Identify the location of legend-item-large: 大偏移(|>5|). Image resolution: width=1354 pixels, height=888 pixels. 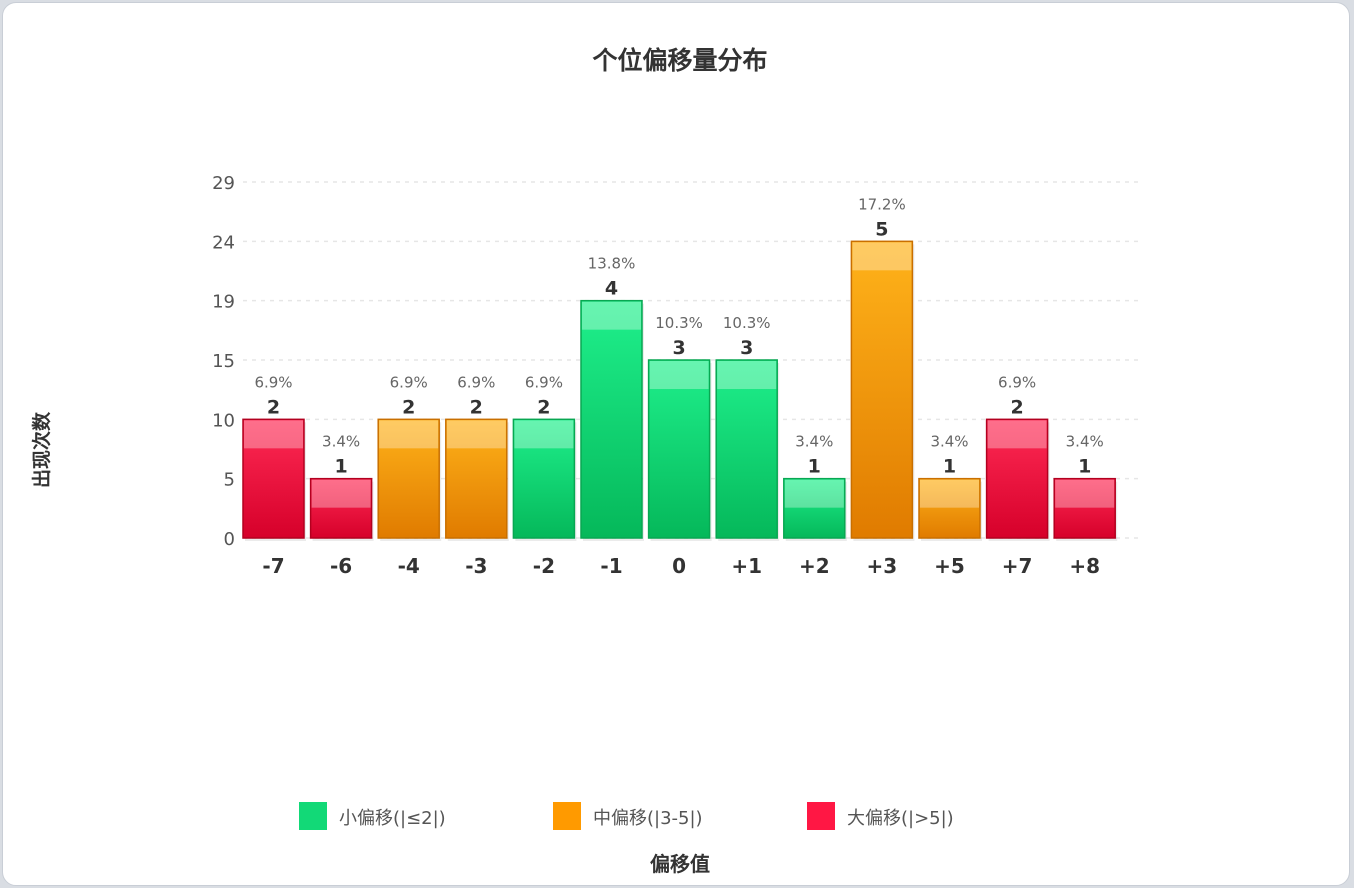
(880, 816).